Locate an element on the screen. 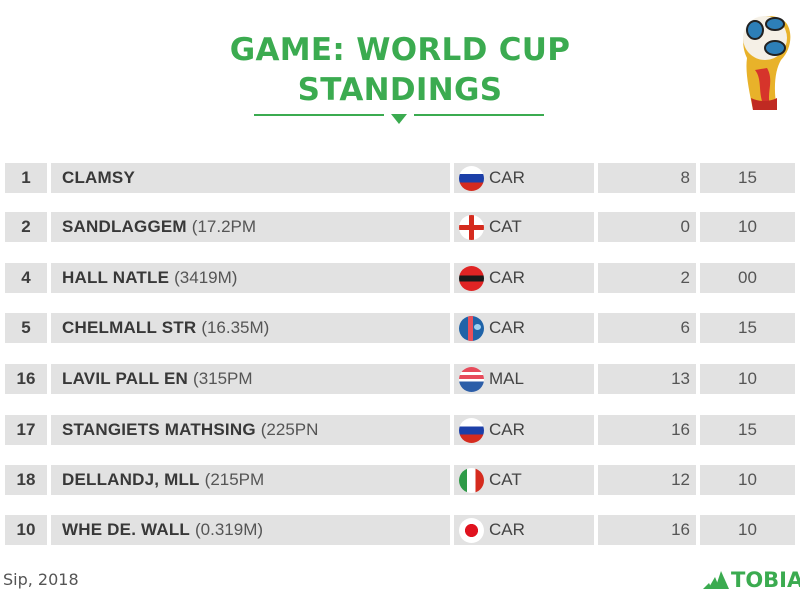  table-row: 2 SANDLAGGEM (17.2PM CAT 0 10 is located at coordinates (400, 227).